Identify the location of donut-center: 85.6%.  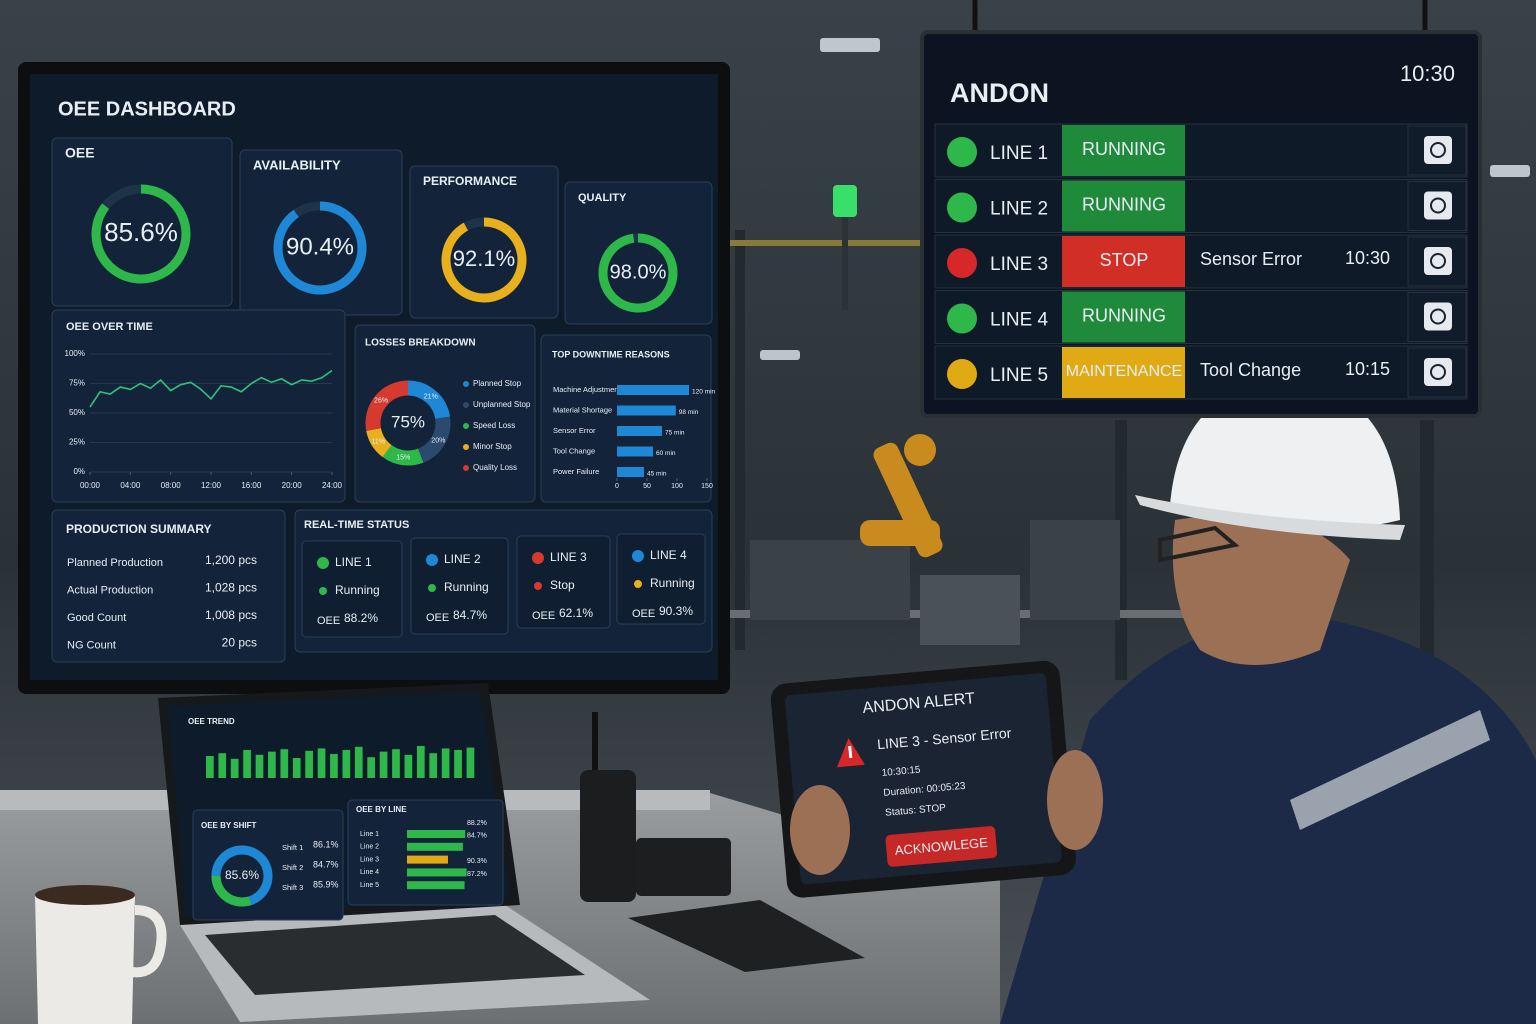
(242, 875).